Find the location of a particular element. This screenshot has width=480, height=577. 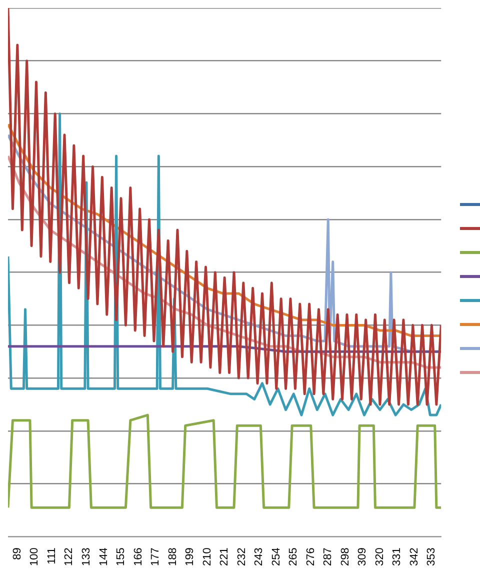

x-tick-label: 232 is located at coordinates (242, 557).